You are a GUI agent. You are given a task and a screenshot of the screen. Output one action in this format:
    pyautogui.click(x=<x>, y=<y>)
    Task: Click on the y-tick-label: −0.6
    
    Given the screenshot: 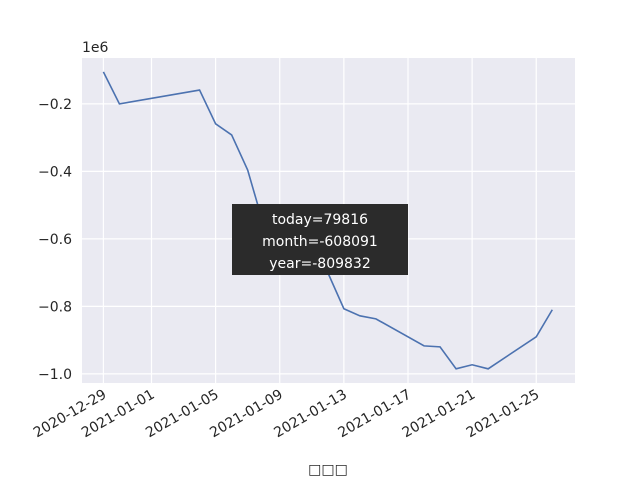 What is the action you would take?
    pyautogui.click(x=55, y=240)
    